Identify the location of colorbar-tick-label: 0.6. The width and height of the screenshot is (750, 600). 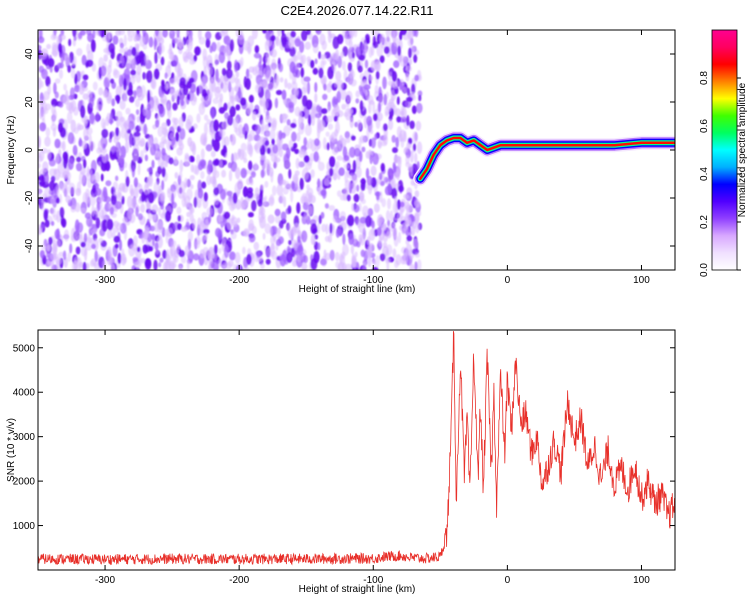
(704, 126).